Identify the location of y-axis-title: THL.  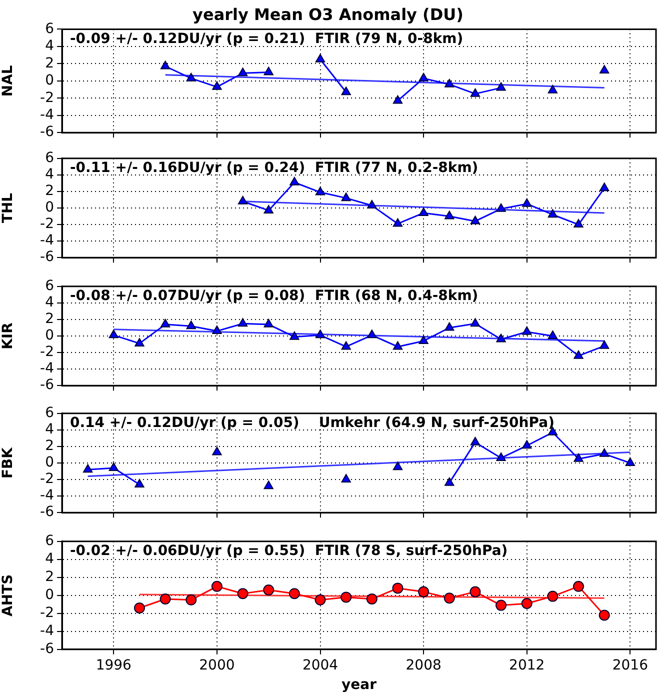
(8, 208).